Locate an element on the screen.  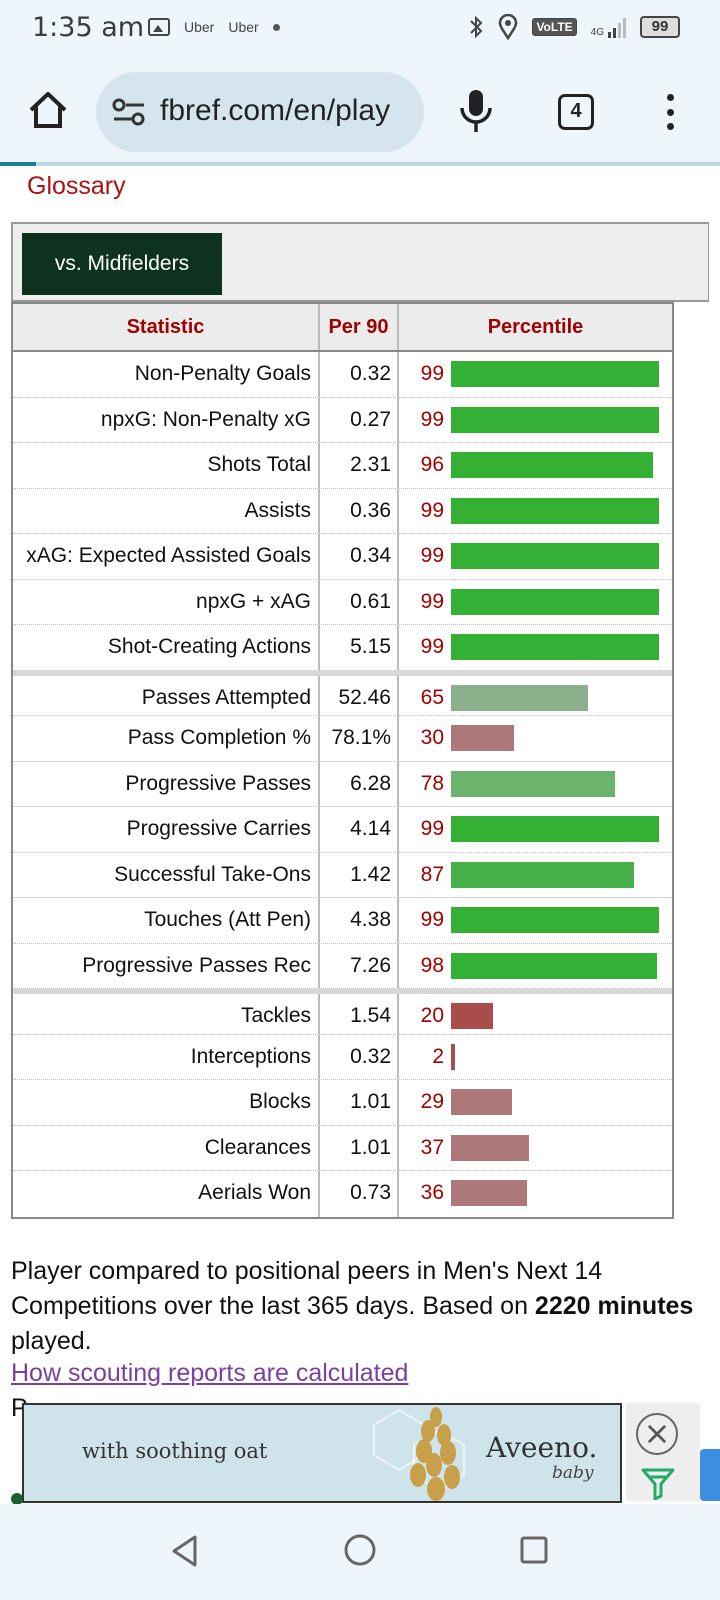
table-row: Interceptions 0.32 2 is located at coordinates (342, 1057).